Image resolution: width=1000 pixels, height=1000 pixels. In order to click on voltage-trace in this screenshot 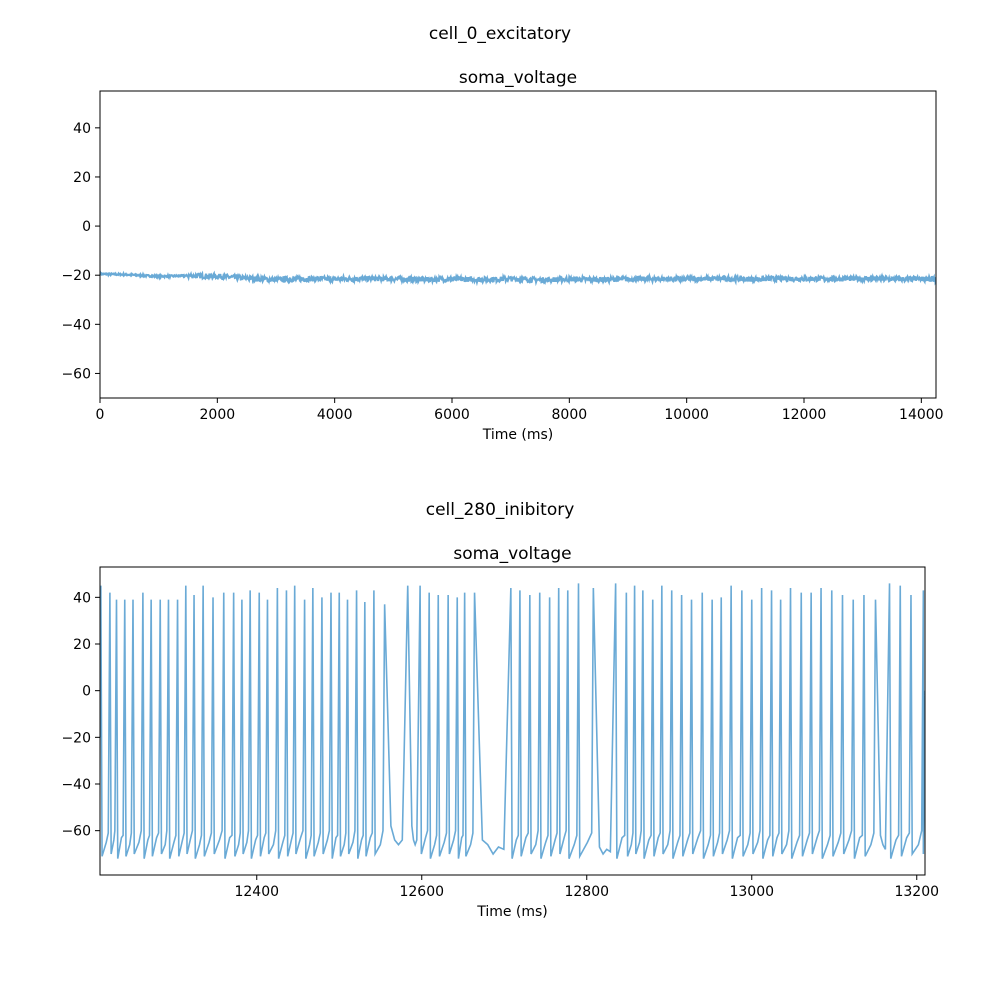, I will do `click(518, 278)`.